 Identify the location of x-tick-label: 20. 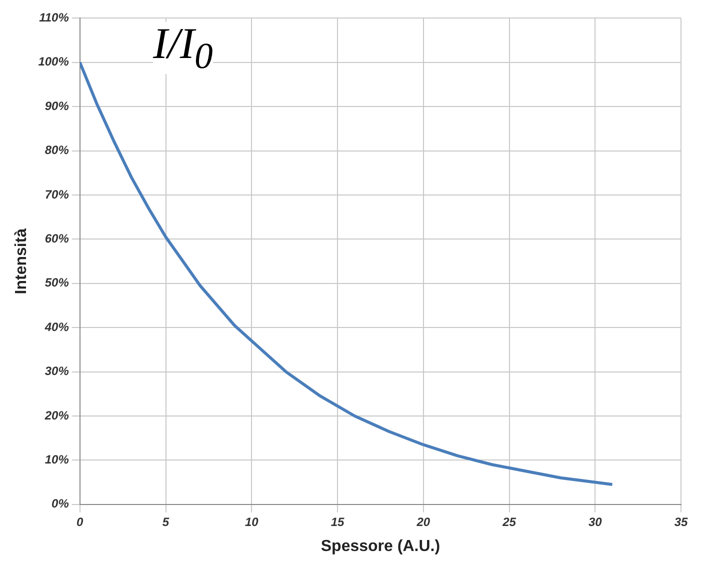
(423, 521).